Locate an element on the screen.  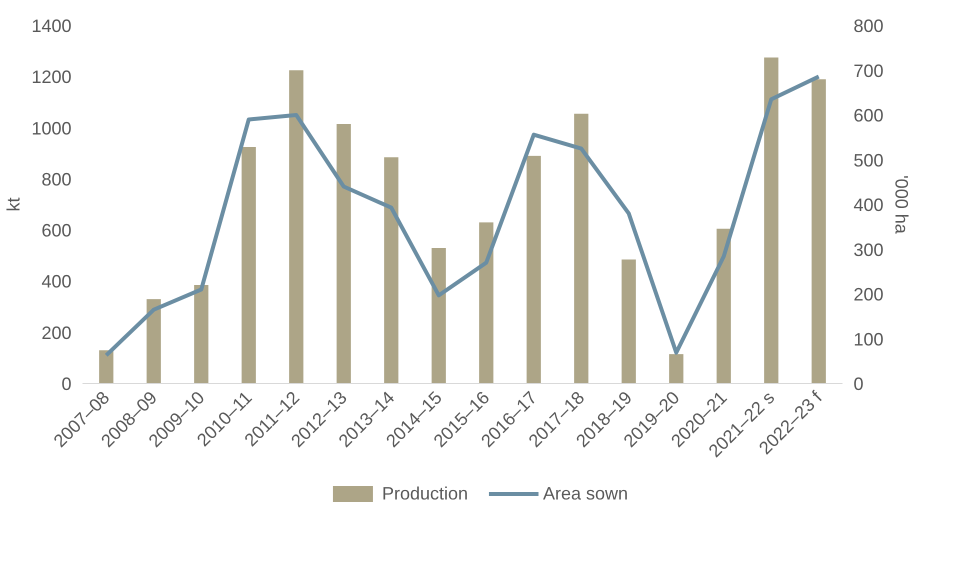
y-tick-label: 1200 is located at coordinates (51, 77).